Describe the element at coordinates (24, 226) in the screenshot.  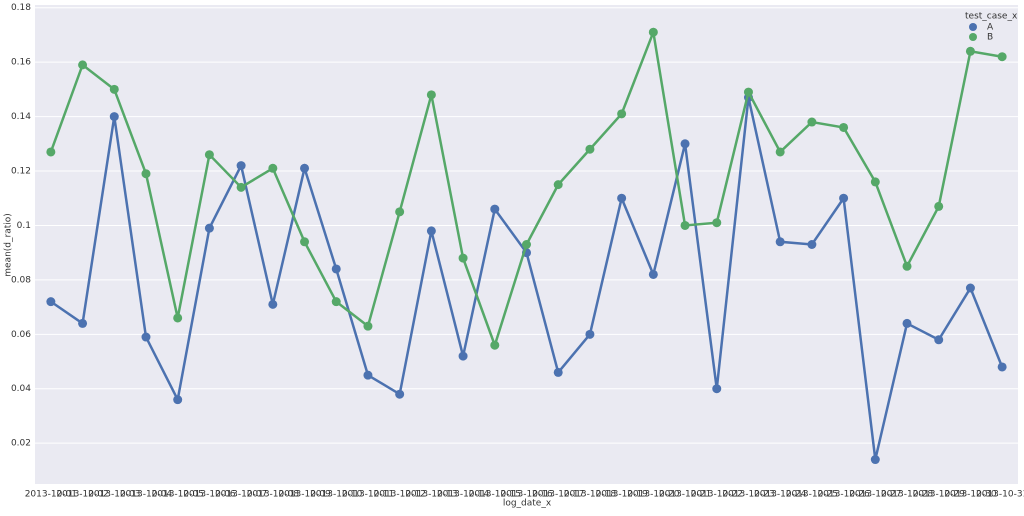
I see `y-tick-label: 0.1` at that location.